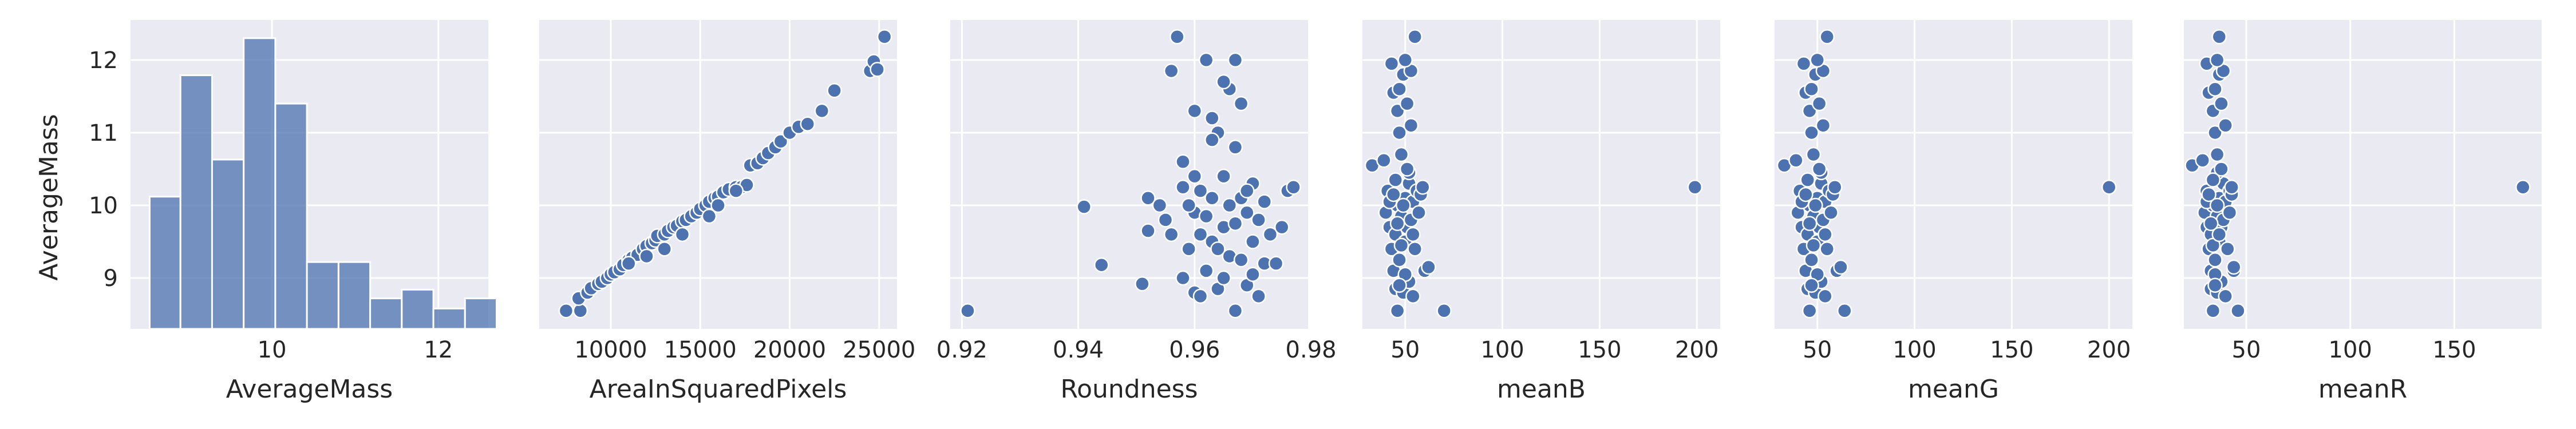 The width and height of the screenshot is (2576, 429). Describe the element at coordinates (293, 212) in the screenshot. I see `panel-0: 10 12 9 10 11 12 AverageMass` at that location.